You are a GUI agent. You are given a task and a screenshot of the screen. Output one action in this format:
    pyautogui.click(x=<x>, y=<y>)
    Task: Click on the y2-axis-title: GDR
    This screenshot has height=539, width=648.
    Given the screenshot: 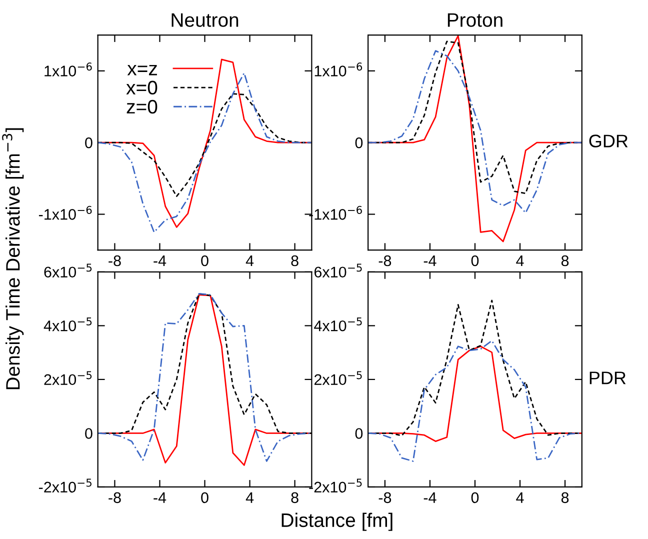 What is the action you would take?
    pyautogui.click(x=608, y=141)
    